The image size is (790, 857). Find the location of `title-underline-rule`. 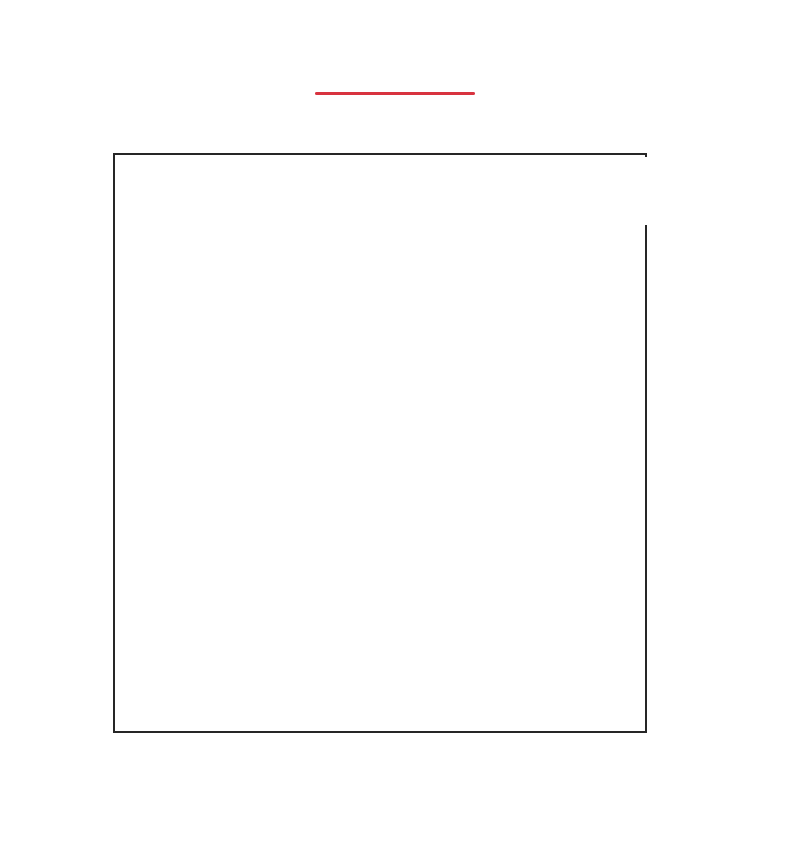

title-underline-rule is located at coordinates (395, 93).